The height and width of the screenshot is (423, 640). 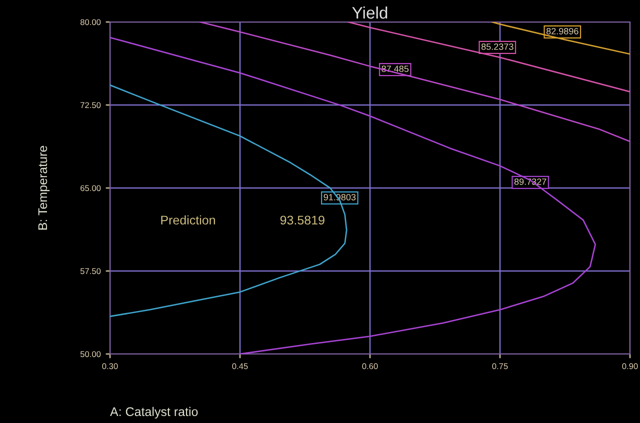 What do you see at coordinates (90, 354) in the screenshot?
I see `y-tick-label: 50.00` at bounding box center [90, 354].